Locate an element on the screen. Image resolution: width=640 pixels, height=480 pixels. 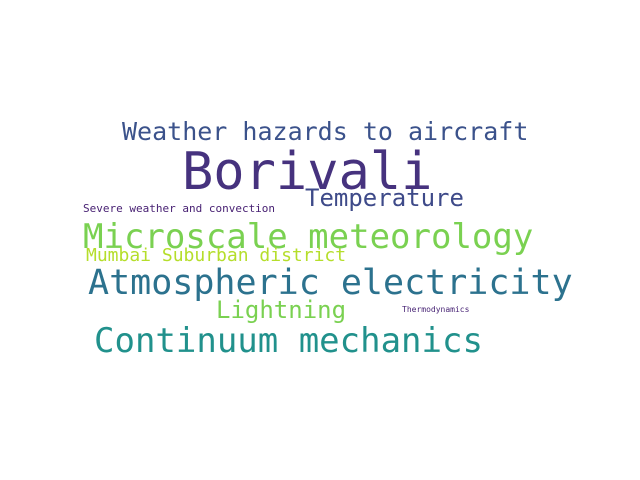
word-thermodynamics: Thermodynamics is located at coordinates (436, 309).